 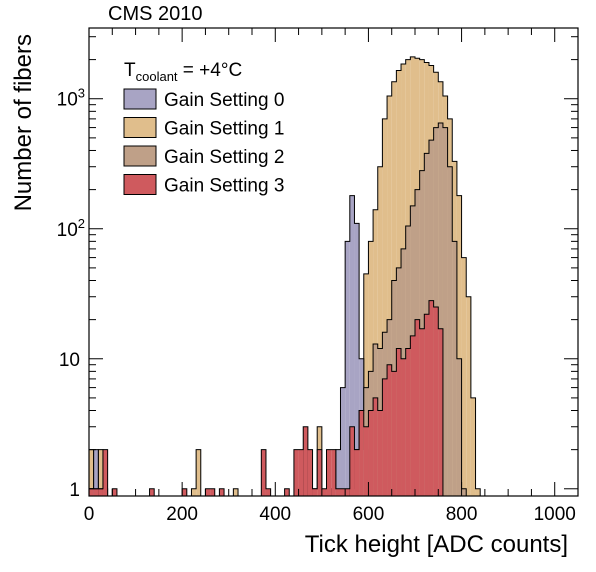 I want to click on chart-title: CMS 2010, so click(x=155, y=14).